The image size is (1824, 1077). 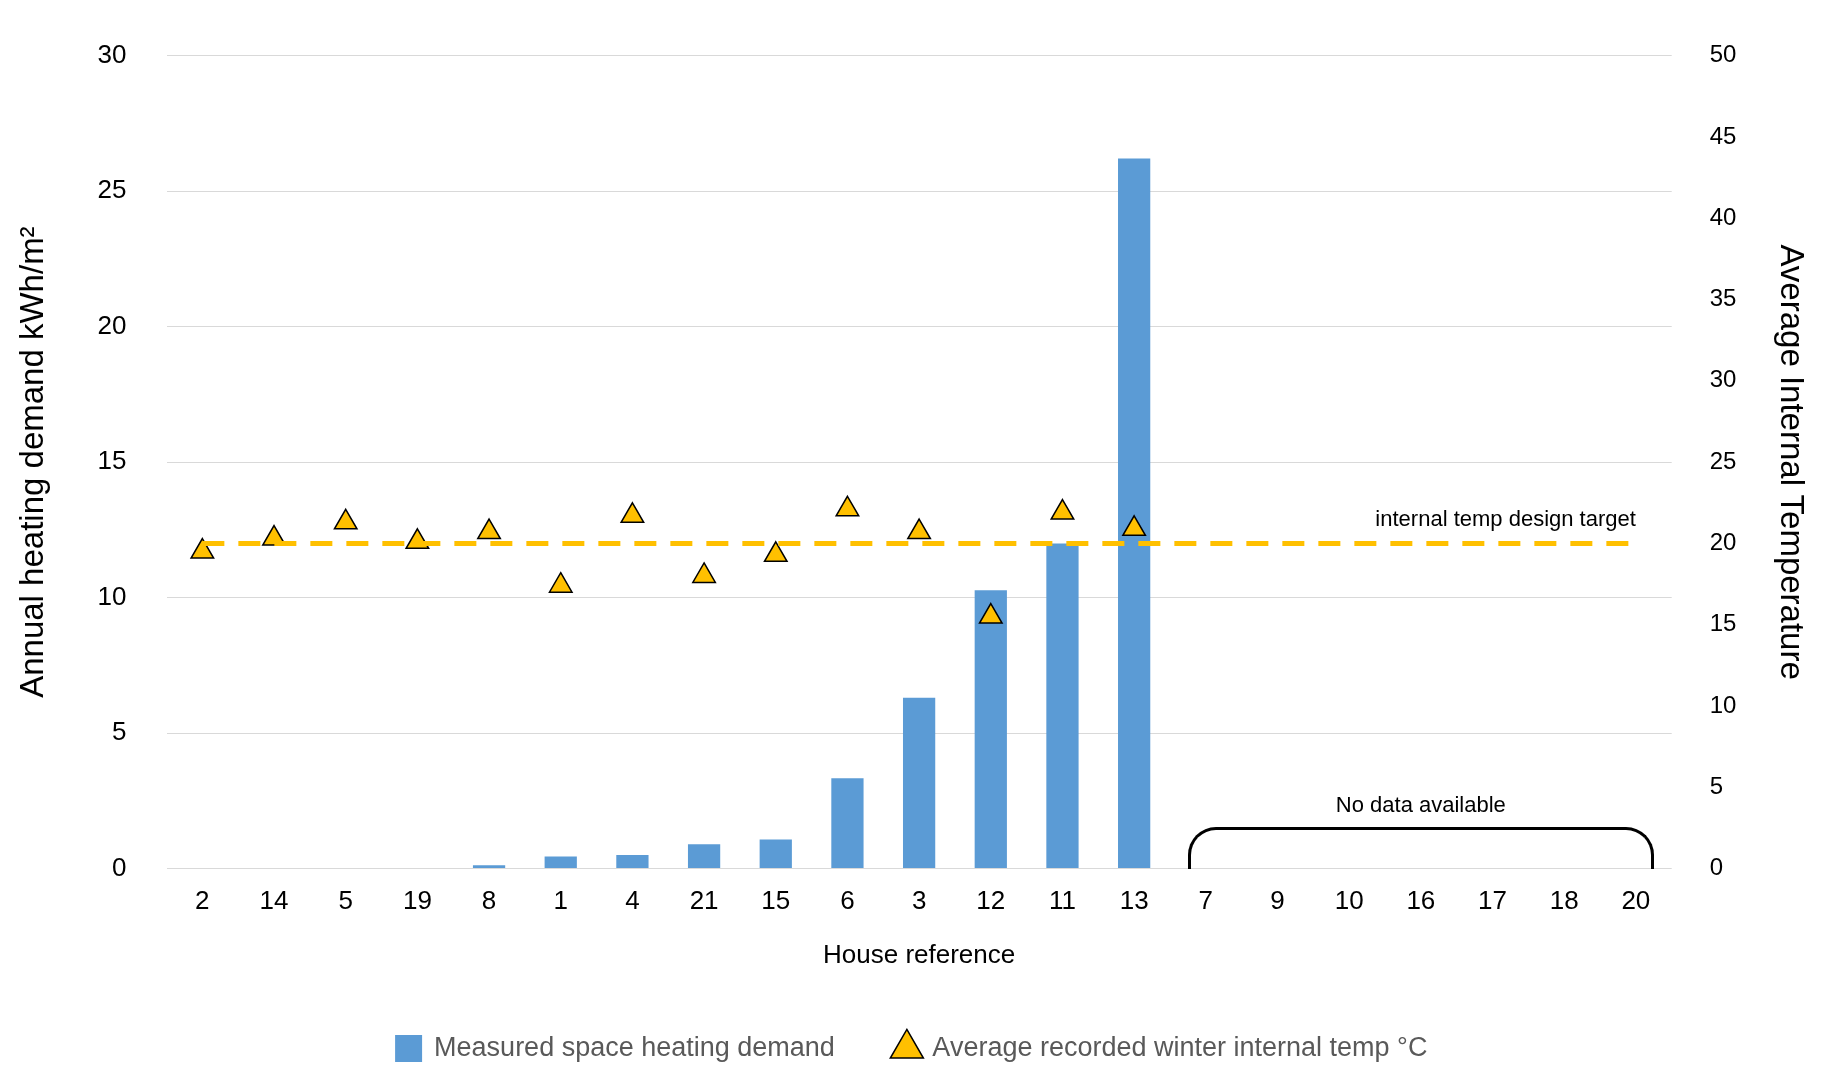 What do you see at coordinates (1716, 867) in the screenshot?
I see `y2-tick-label: 0` at bounding box center [1716, 867].